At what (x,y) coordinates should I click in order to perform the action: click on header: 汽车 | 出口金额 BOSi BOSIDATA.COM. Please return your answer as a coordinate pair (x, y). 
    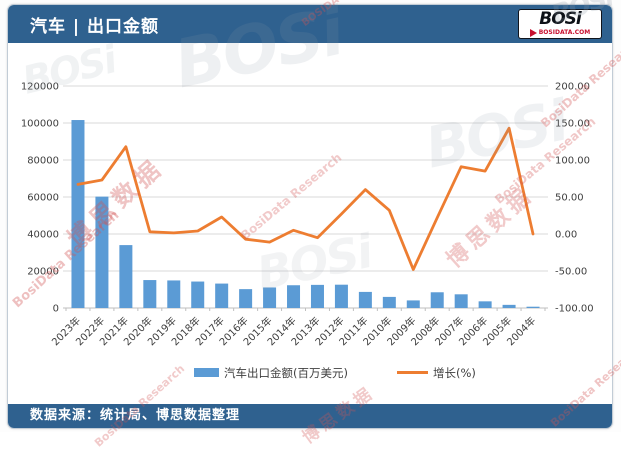
    Looking at the image, I should click on (310, 24).